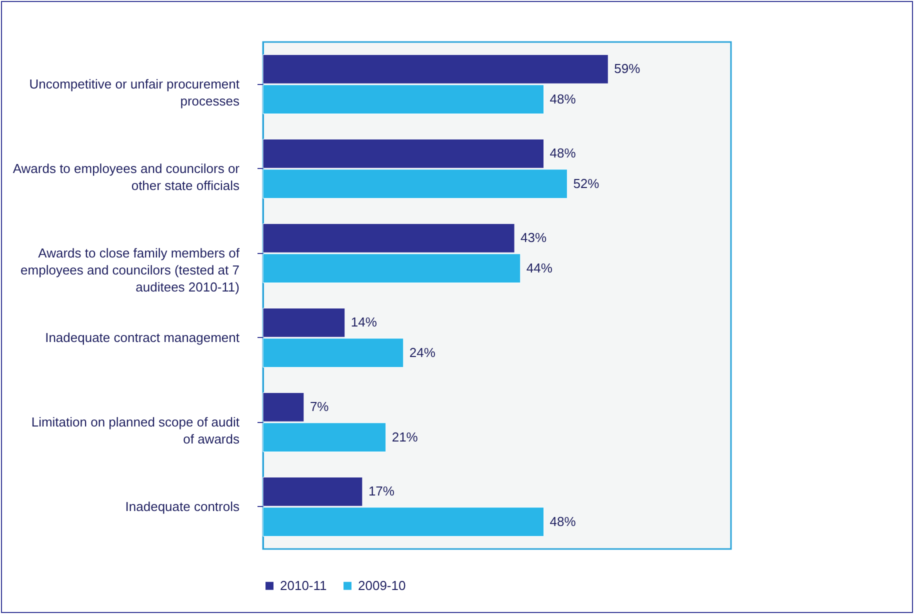 Image resolution: width=916 pixels, height=616 pixels. I want to click on data-label: 17%, so click(381, 491).